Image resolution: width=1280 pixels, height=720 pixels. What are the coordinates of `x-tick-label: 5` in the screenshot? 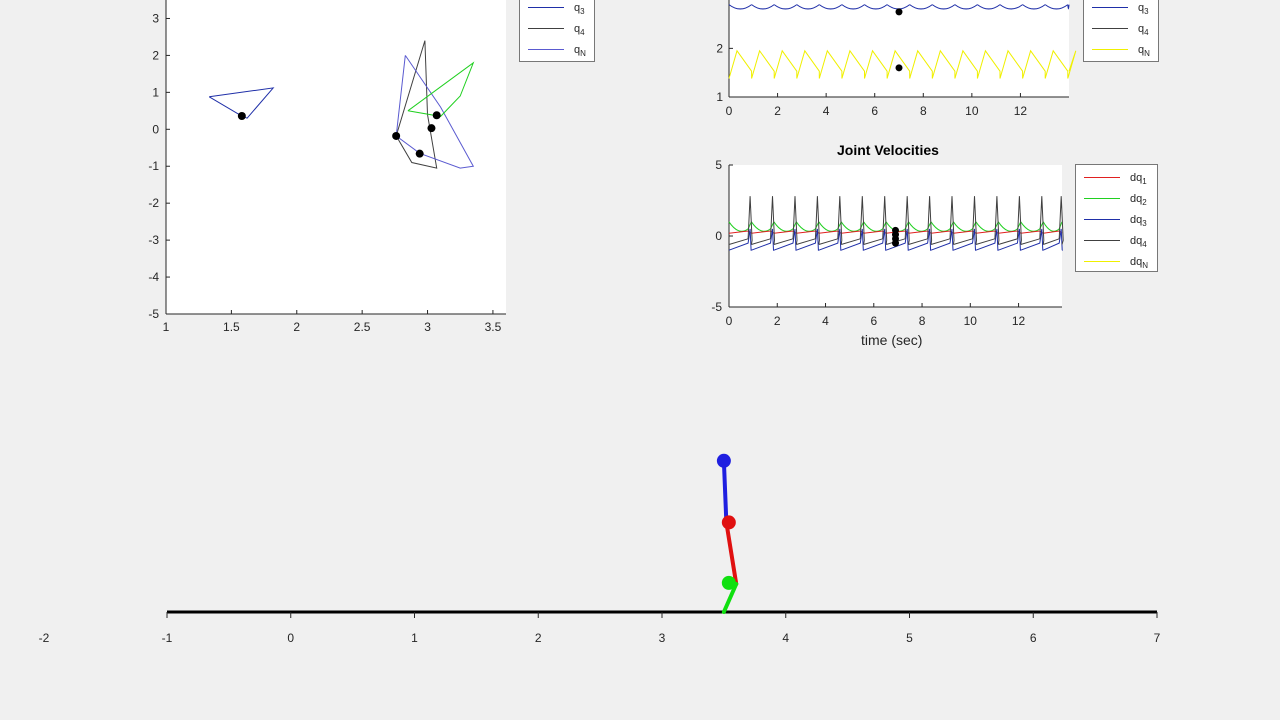 It's located at (909, 638).